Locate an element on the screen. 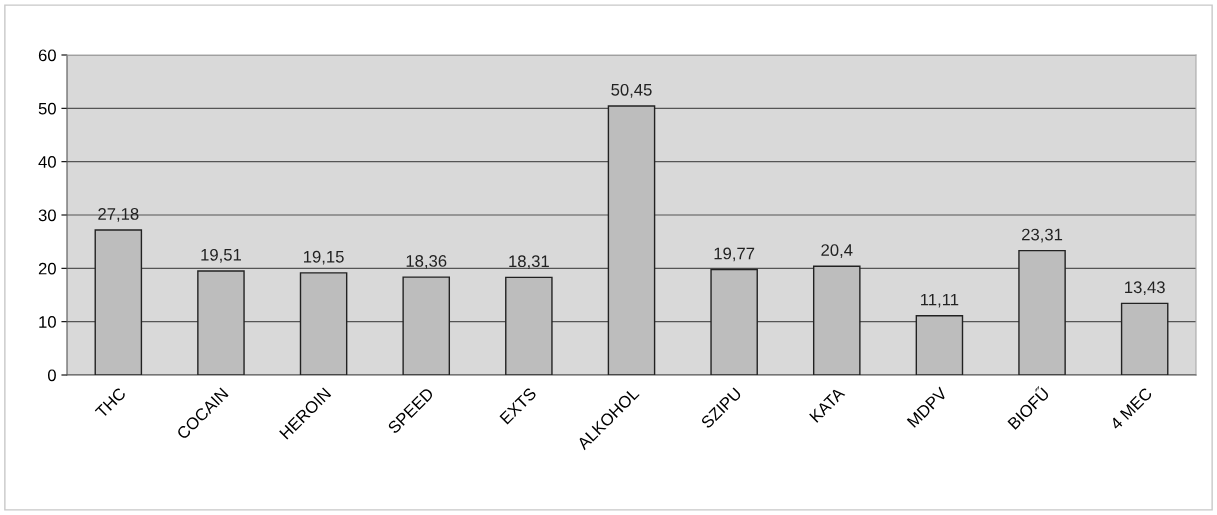  y-tick-label: 0 is located at coordinates (51, 375).